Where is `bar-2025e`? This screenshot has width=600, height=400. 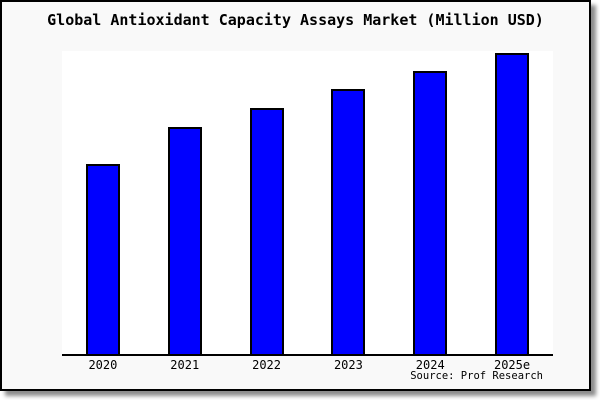 bar-2025e is located at coordinates (512, 203).